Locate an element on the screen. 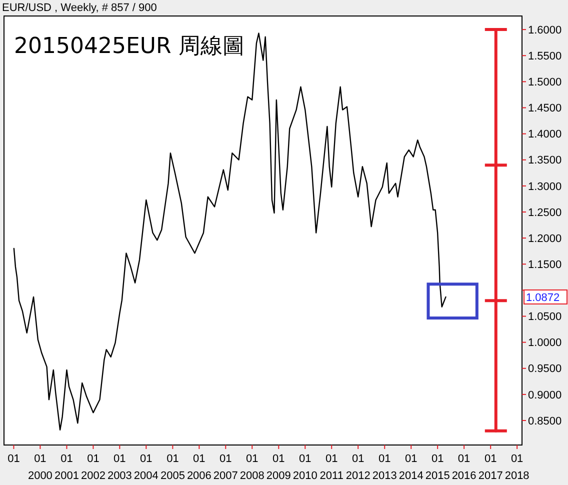 The image size is (568, 485). x-tick-label: 01 2004 is located at coordinates (146, 467).